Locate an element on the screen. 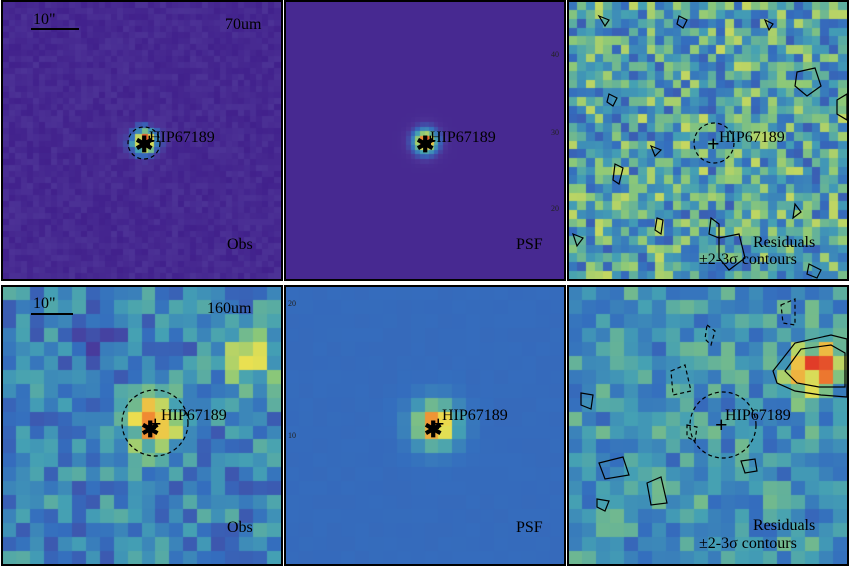 The width and height of the screenshot is (850, 566). tick-label: 10 is located at coordinates (292, 435).